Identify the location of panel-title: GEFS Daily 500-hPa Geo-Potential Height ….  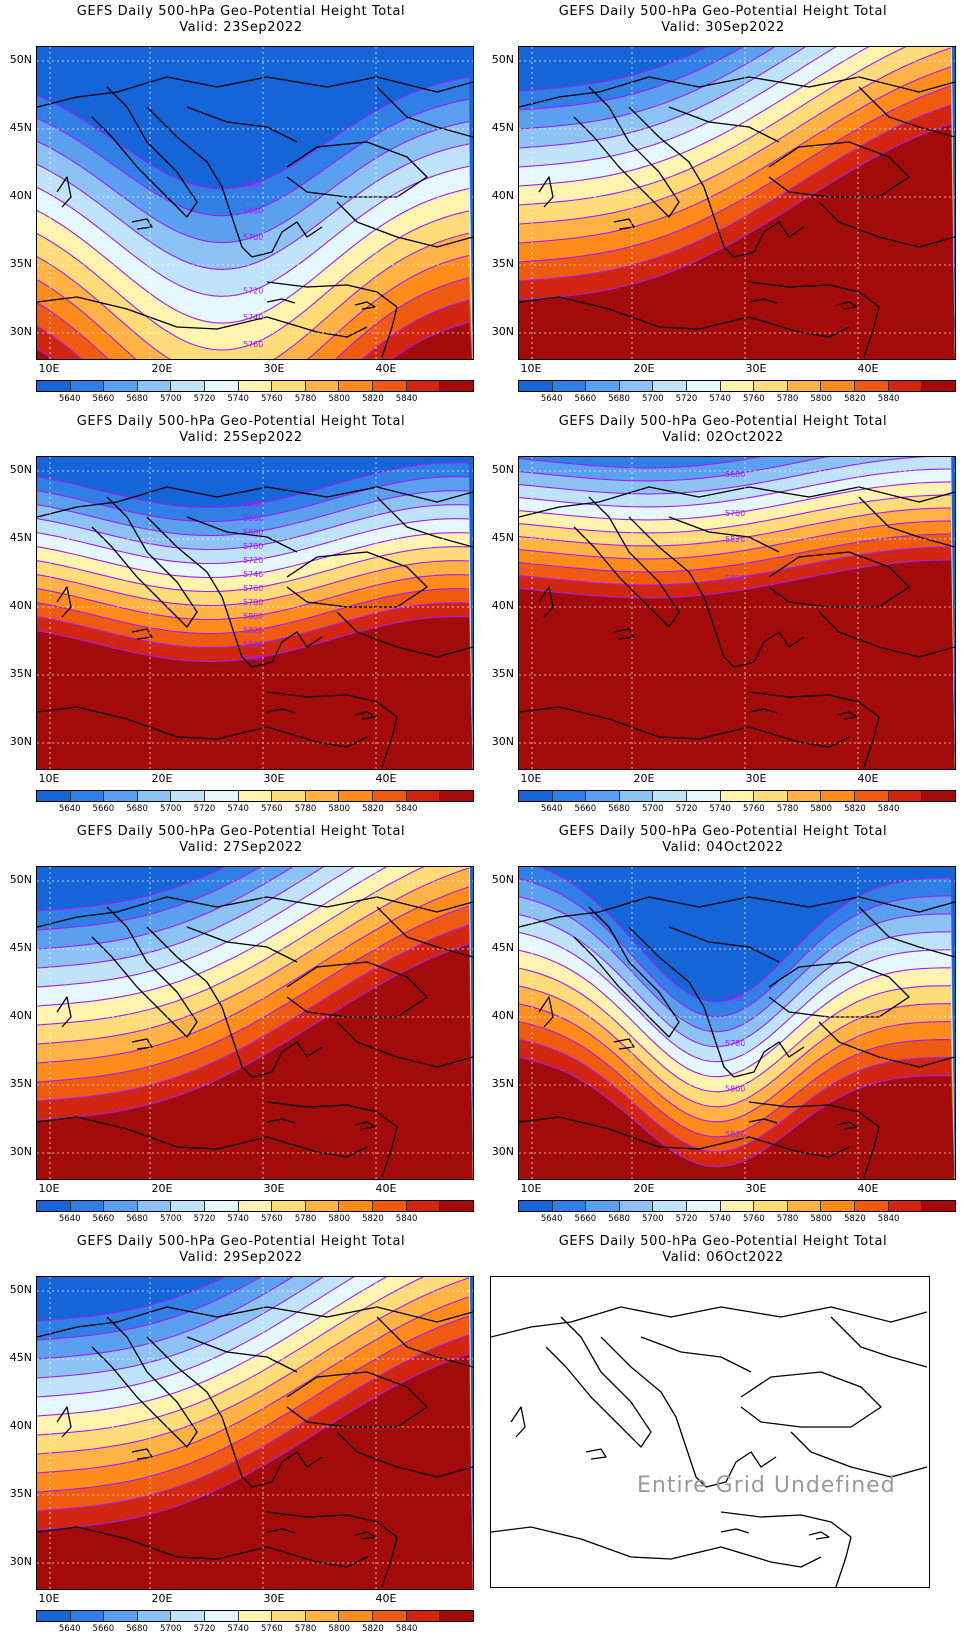
(241, 421).